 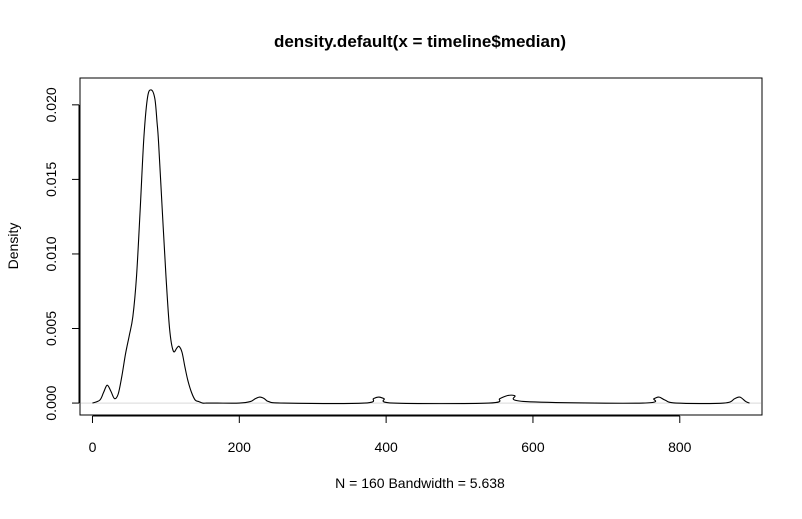 What do you see at coordinates (420, 41) in the screenshot?
I see `chart-title: density.default(x = timeline$median)` at bounding box center [420, 41].